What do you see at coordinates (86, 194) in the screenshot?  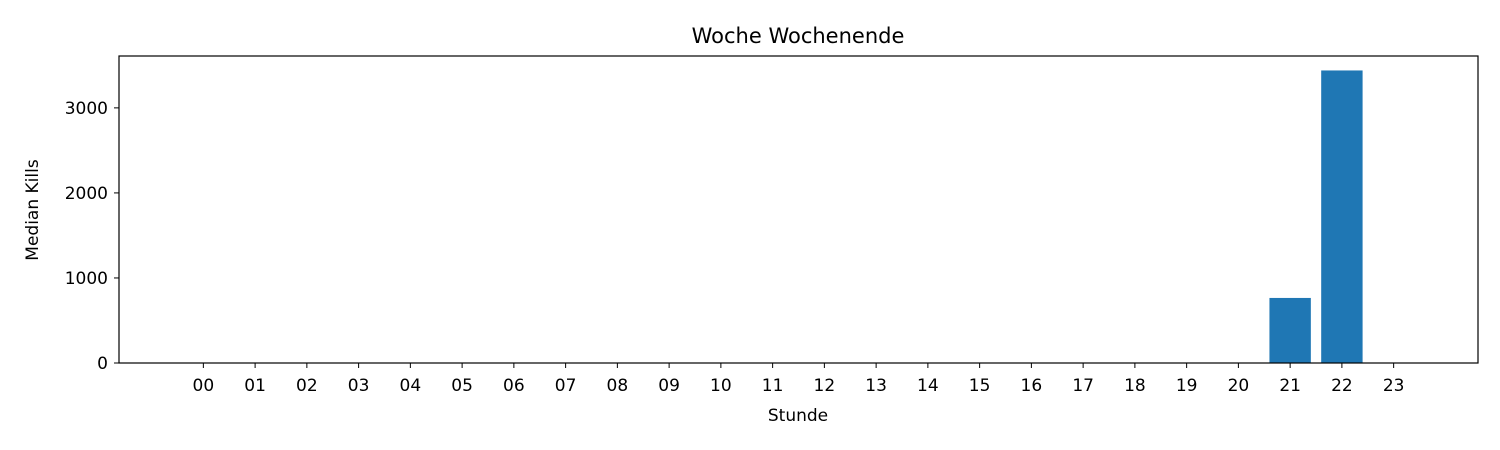 I see `y-tick-label-2000: 2000` at bounding box center [86, 194].